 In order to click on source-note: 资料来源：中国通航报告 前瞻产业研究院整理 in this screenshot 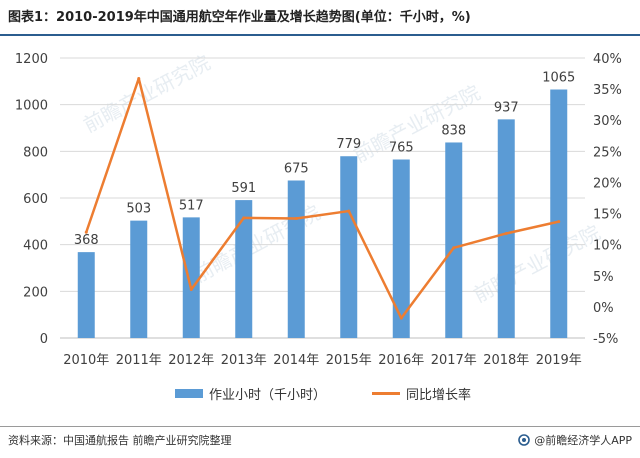, I will do `click(120, 440)`.